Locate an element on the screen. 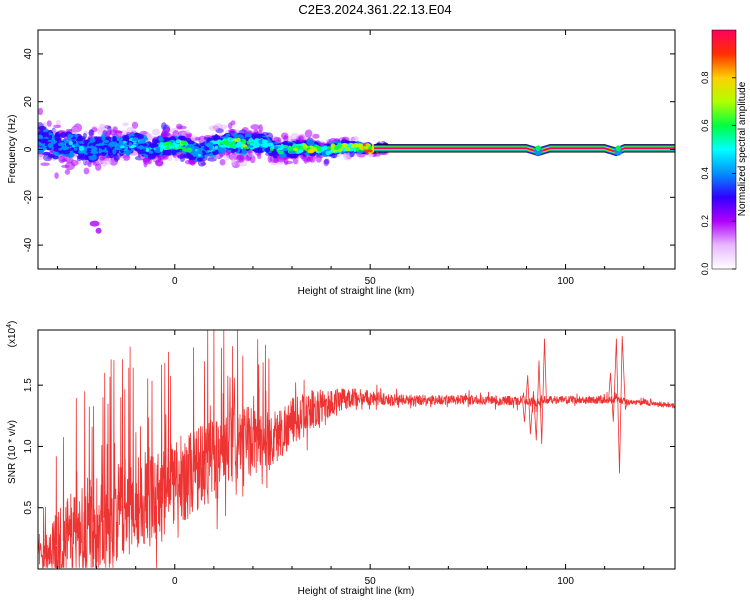 Image resolution: width=750 pixels, height=600 pixels. y-tick-label: 1.0 is located at coordinates (28, 446).